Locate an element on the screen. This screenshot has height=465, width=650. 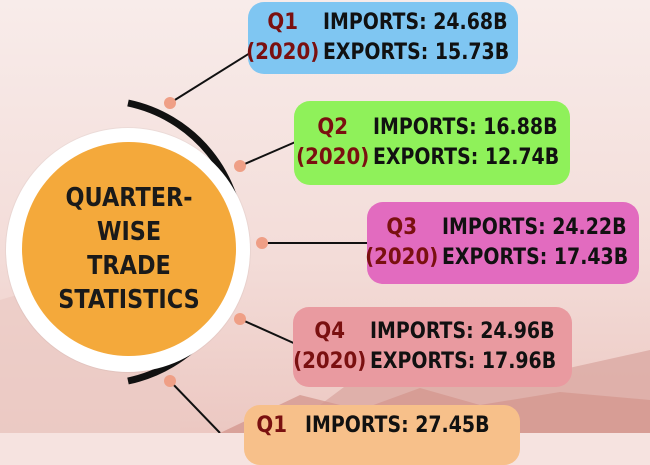
connector-line-q4 is located at coordinates (269, 332).